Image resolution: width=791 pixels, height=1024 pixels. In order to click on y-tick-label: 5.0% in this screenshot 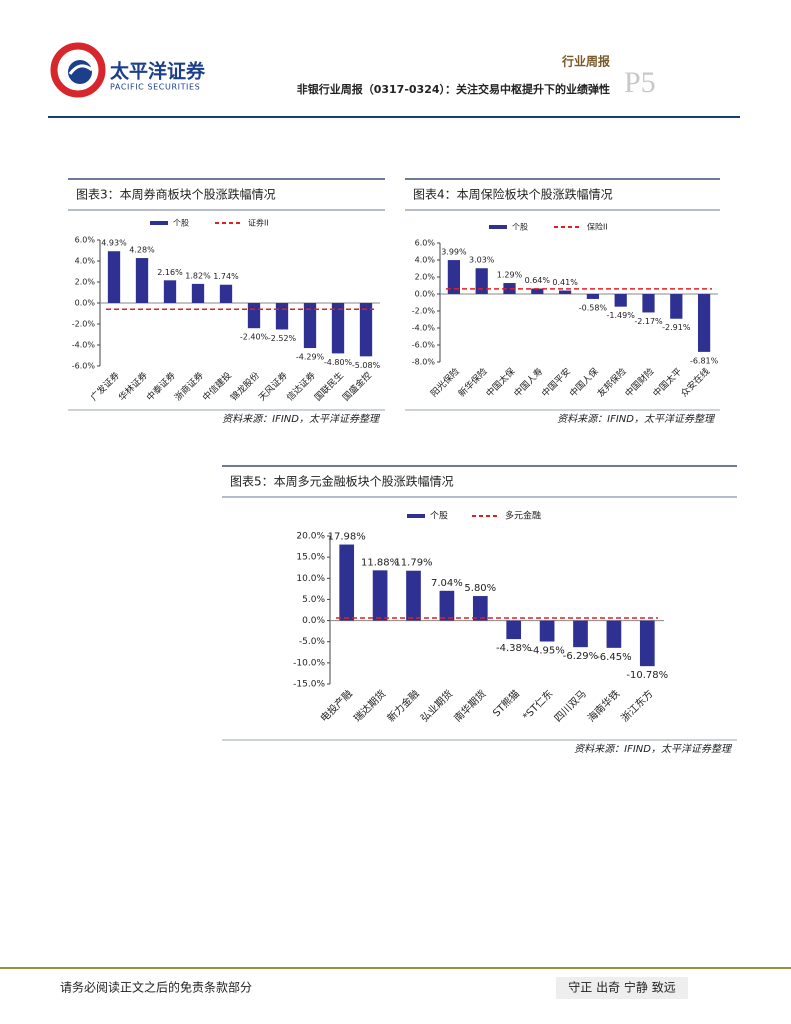, I will do `click(313, 600)`.